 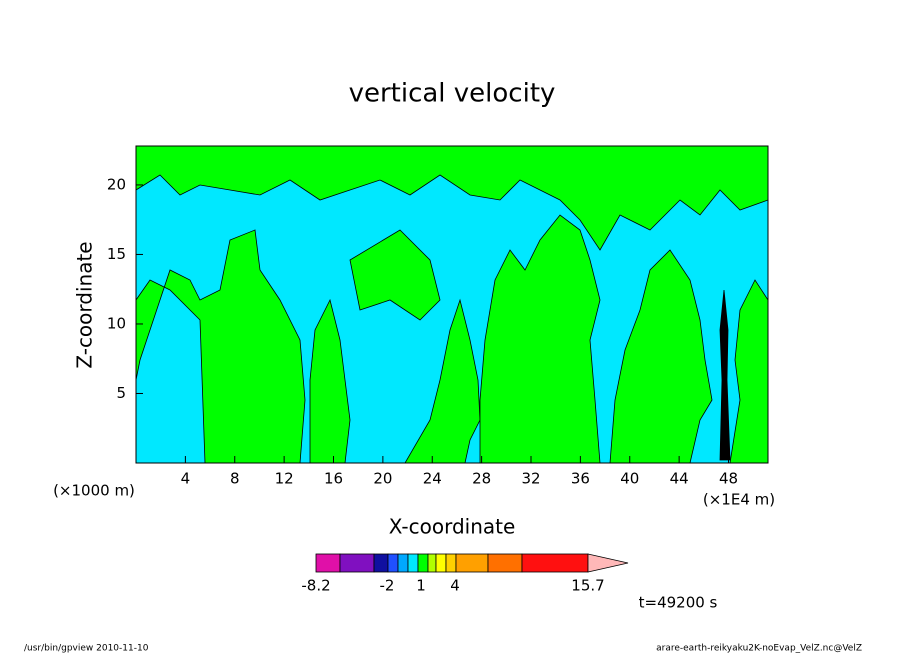 I want to click on x-tick-label: 20, so click(x=382, y=479).